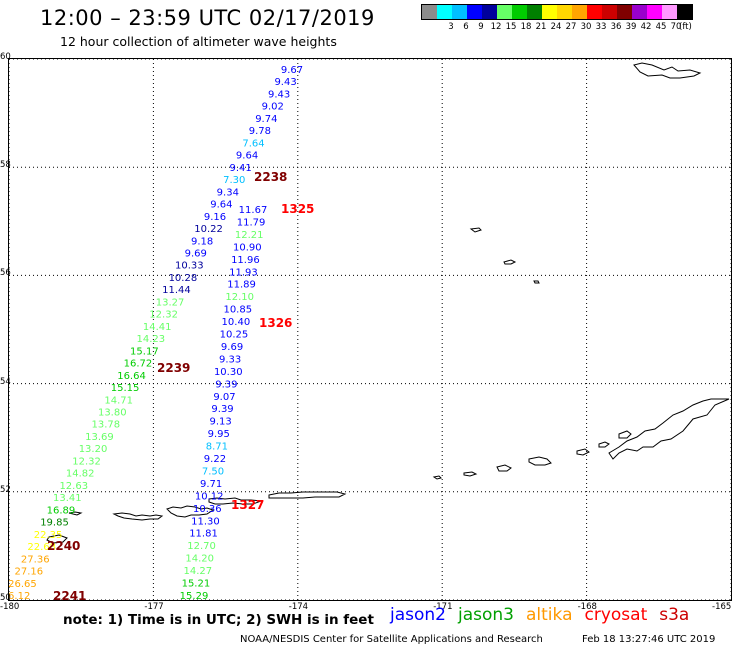 The image size is (740, 650). I want to click on wave-height-label: 9.07, so click(224, 397).